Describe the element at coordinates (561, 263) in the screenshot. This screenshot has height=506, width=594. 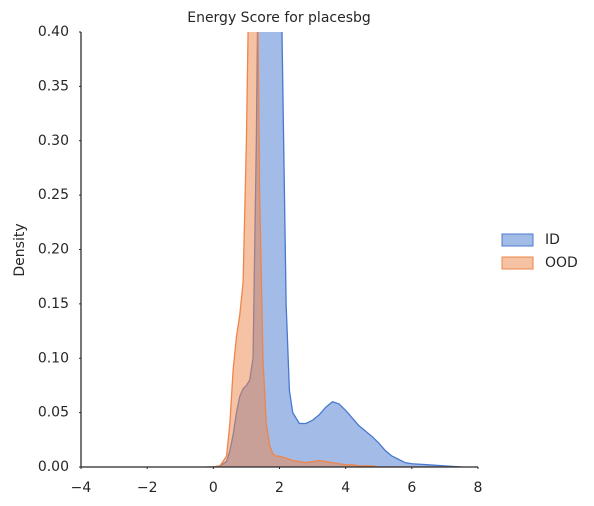
I see `legend-label: OOD` at that location.